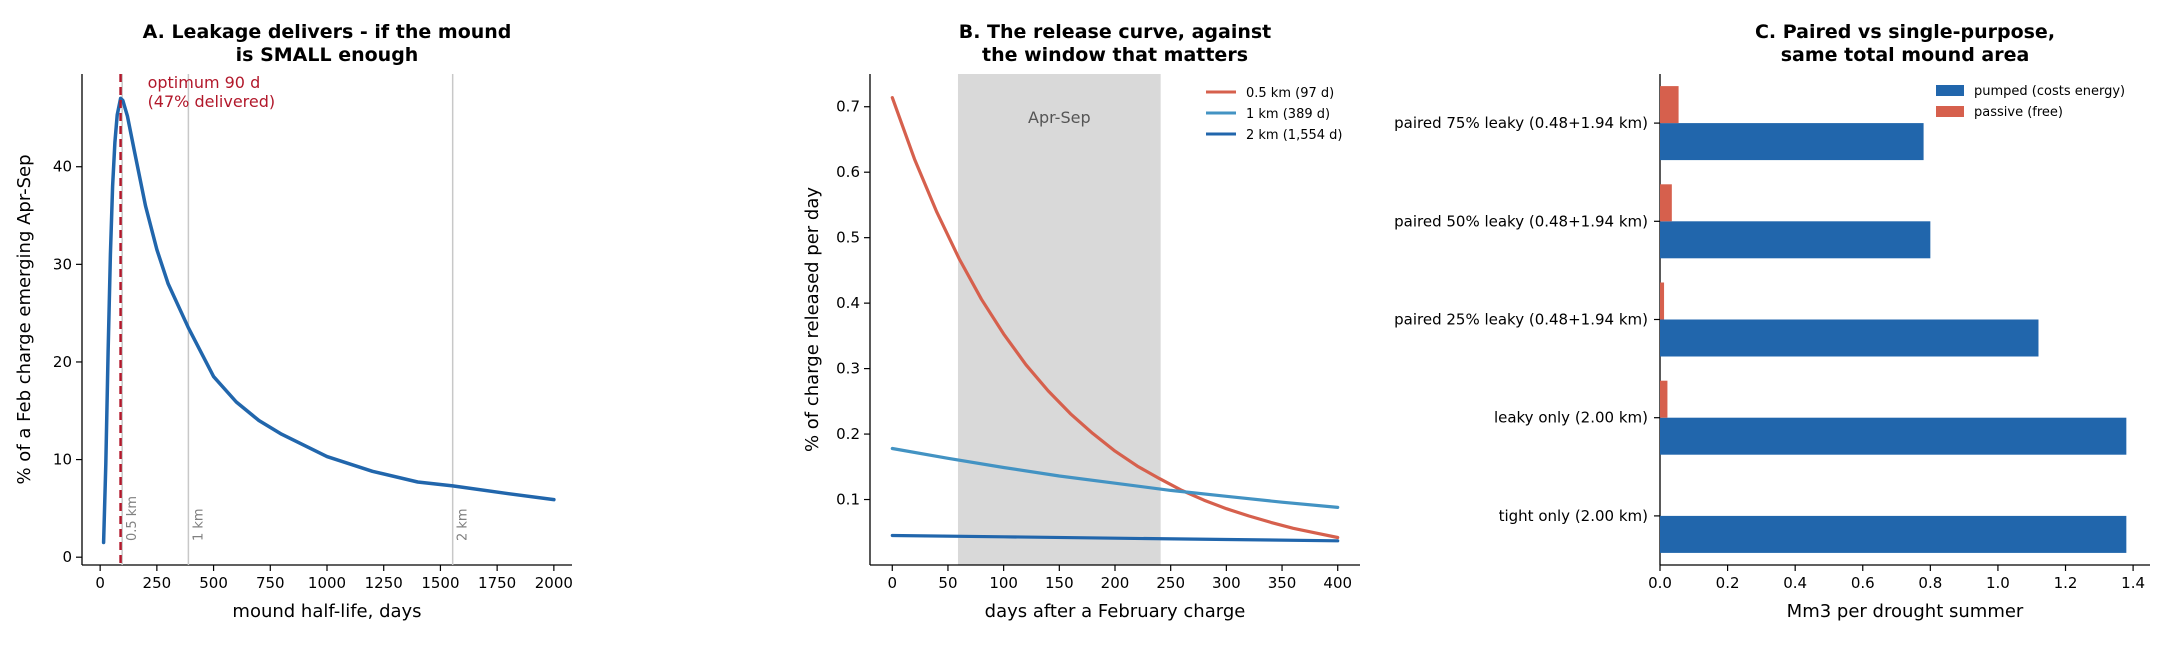  I want to click on x-tick-label: 300, so click(1226, 583).